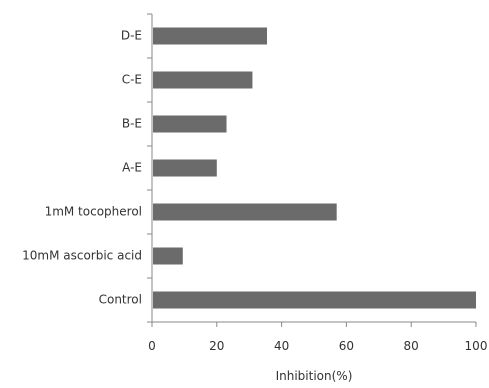 This screenshot has width=489, height=388. I want to click on x-axis-label: Inhibition(%), so click(314, 376).